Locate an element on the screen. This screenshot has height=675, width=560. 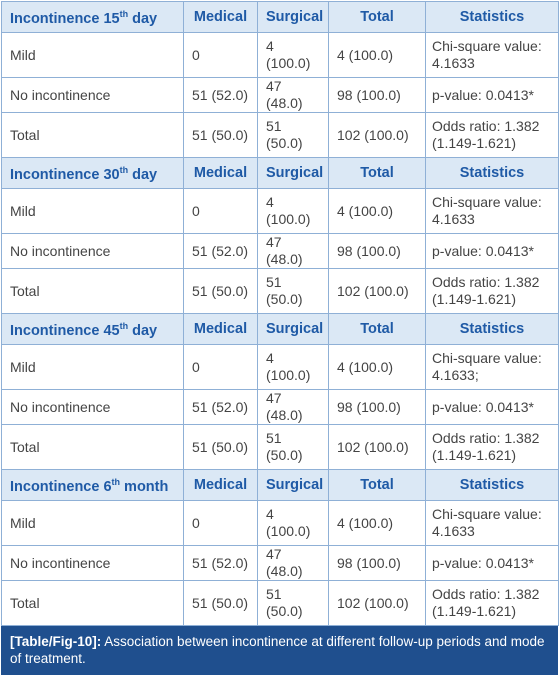
header-cell: Incontinence 6th month is located at coordinates (92, 485).